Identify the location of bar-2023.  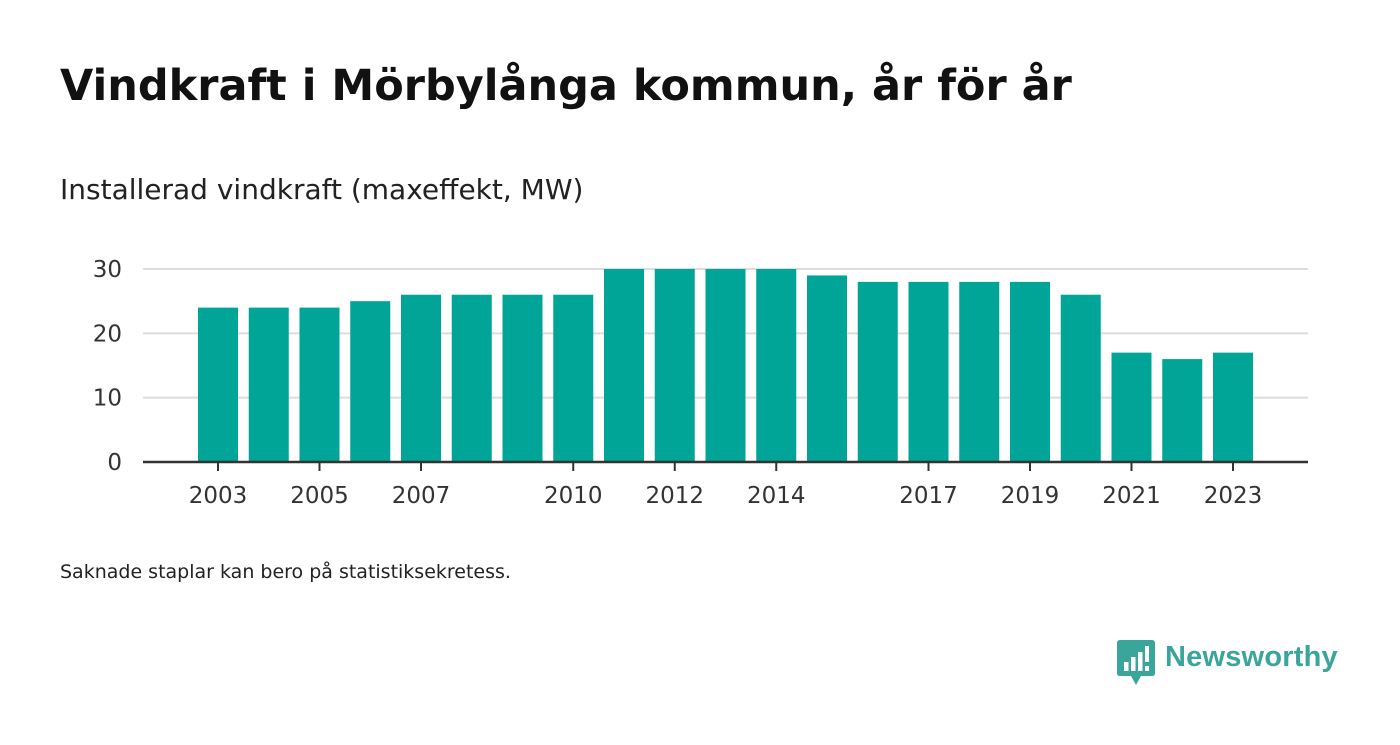
(1233, 407).